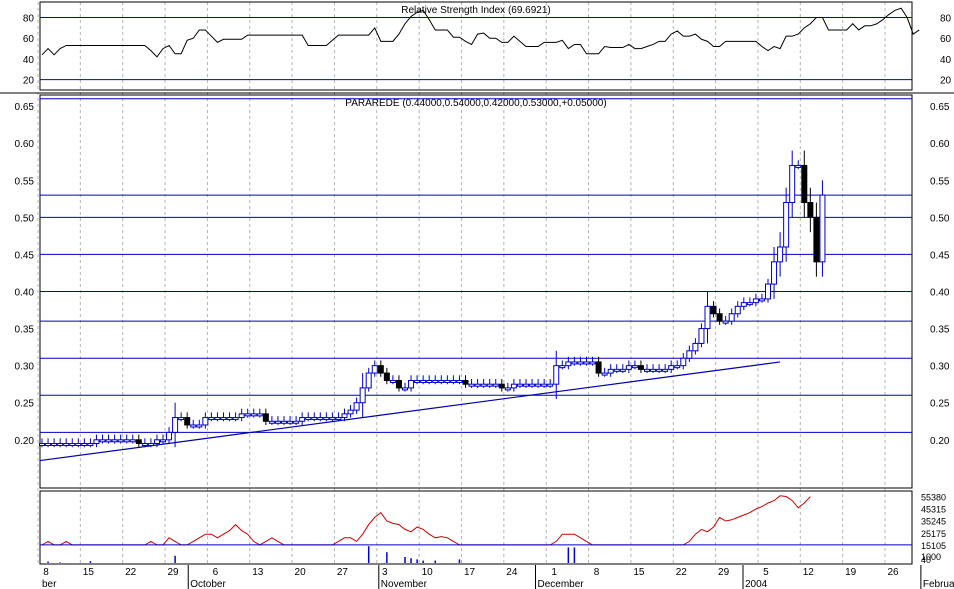 The height and width of the screenshot is (589, 954). Describe the element at coordinates (933, 546) in the screenshot. I see `volume-tick-label: 15105` at that location.